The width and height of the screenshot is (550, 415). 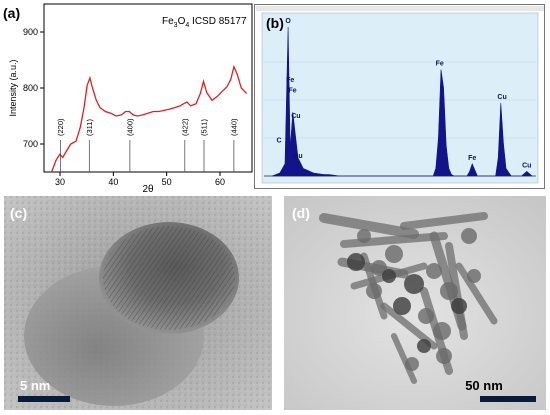 What do you see at coordinates (297, 156) in the screenshot?
I see `eds-peak-label-5: Cu` at bounding box center [297, 156].